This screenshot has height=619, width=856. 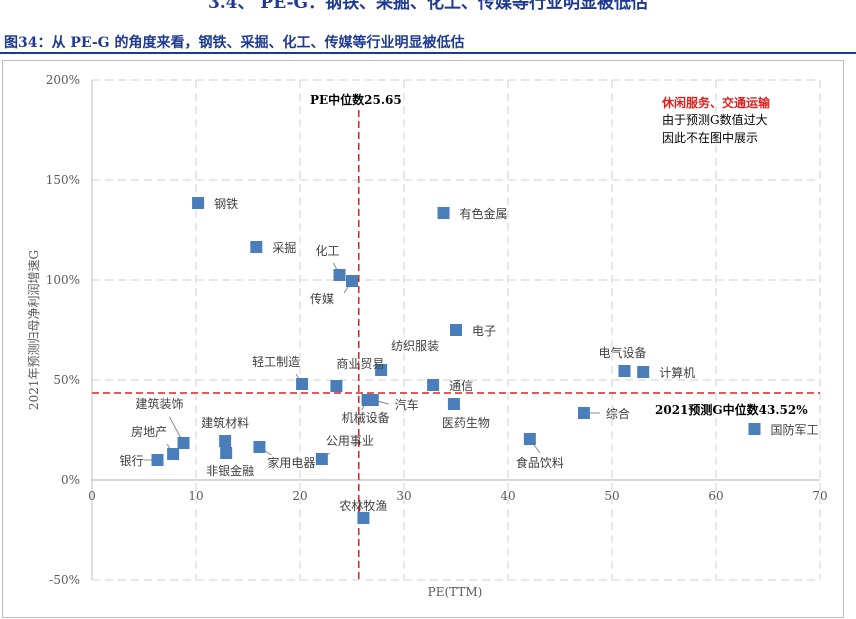 What do you see at coordinates (407, 404) in the screenshot?
I see `point-label: 汽车` at bounding box center [407, 404].